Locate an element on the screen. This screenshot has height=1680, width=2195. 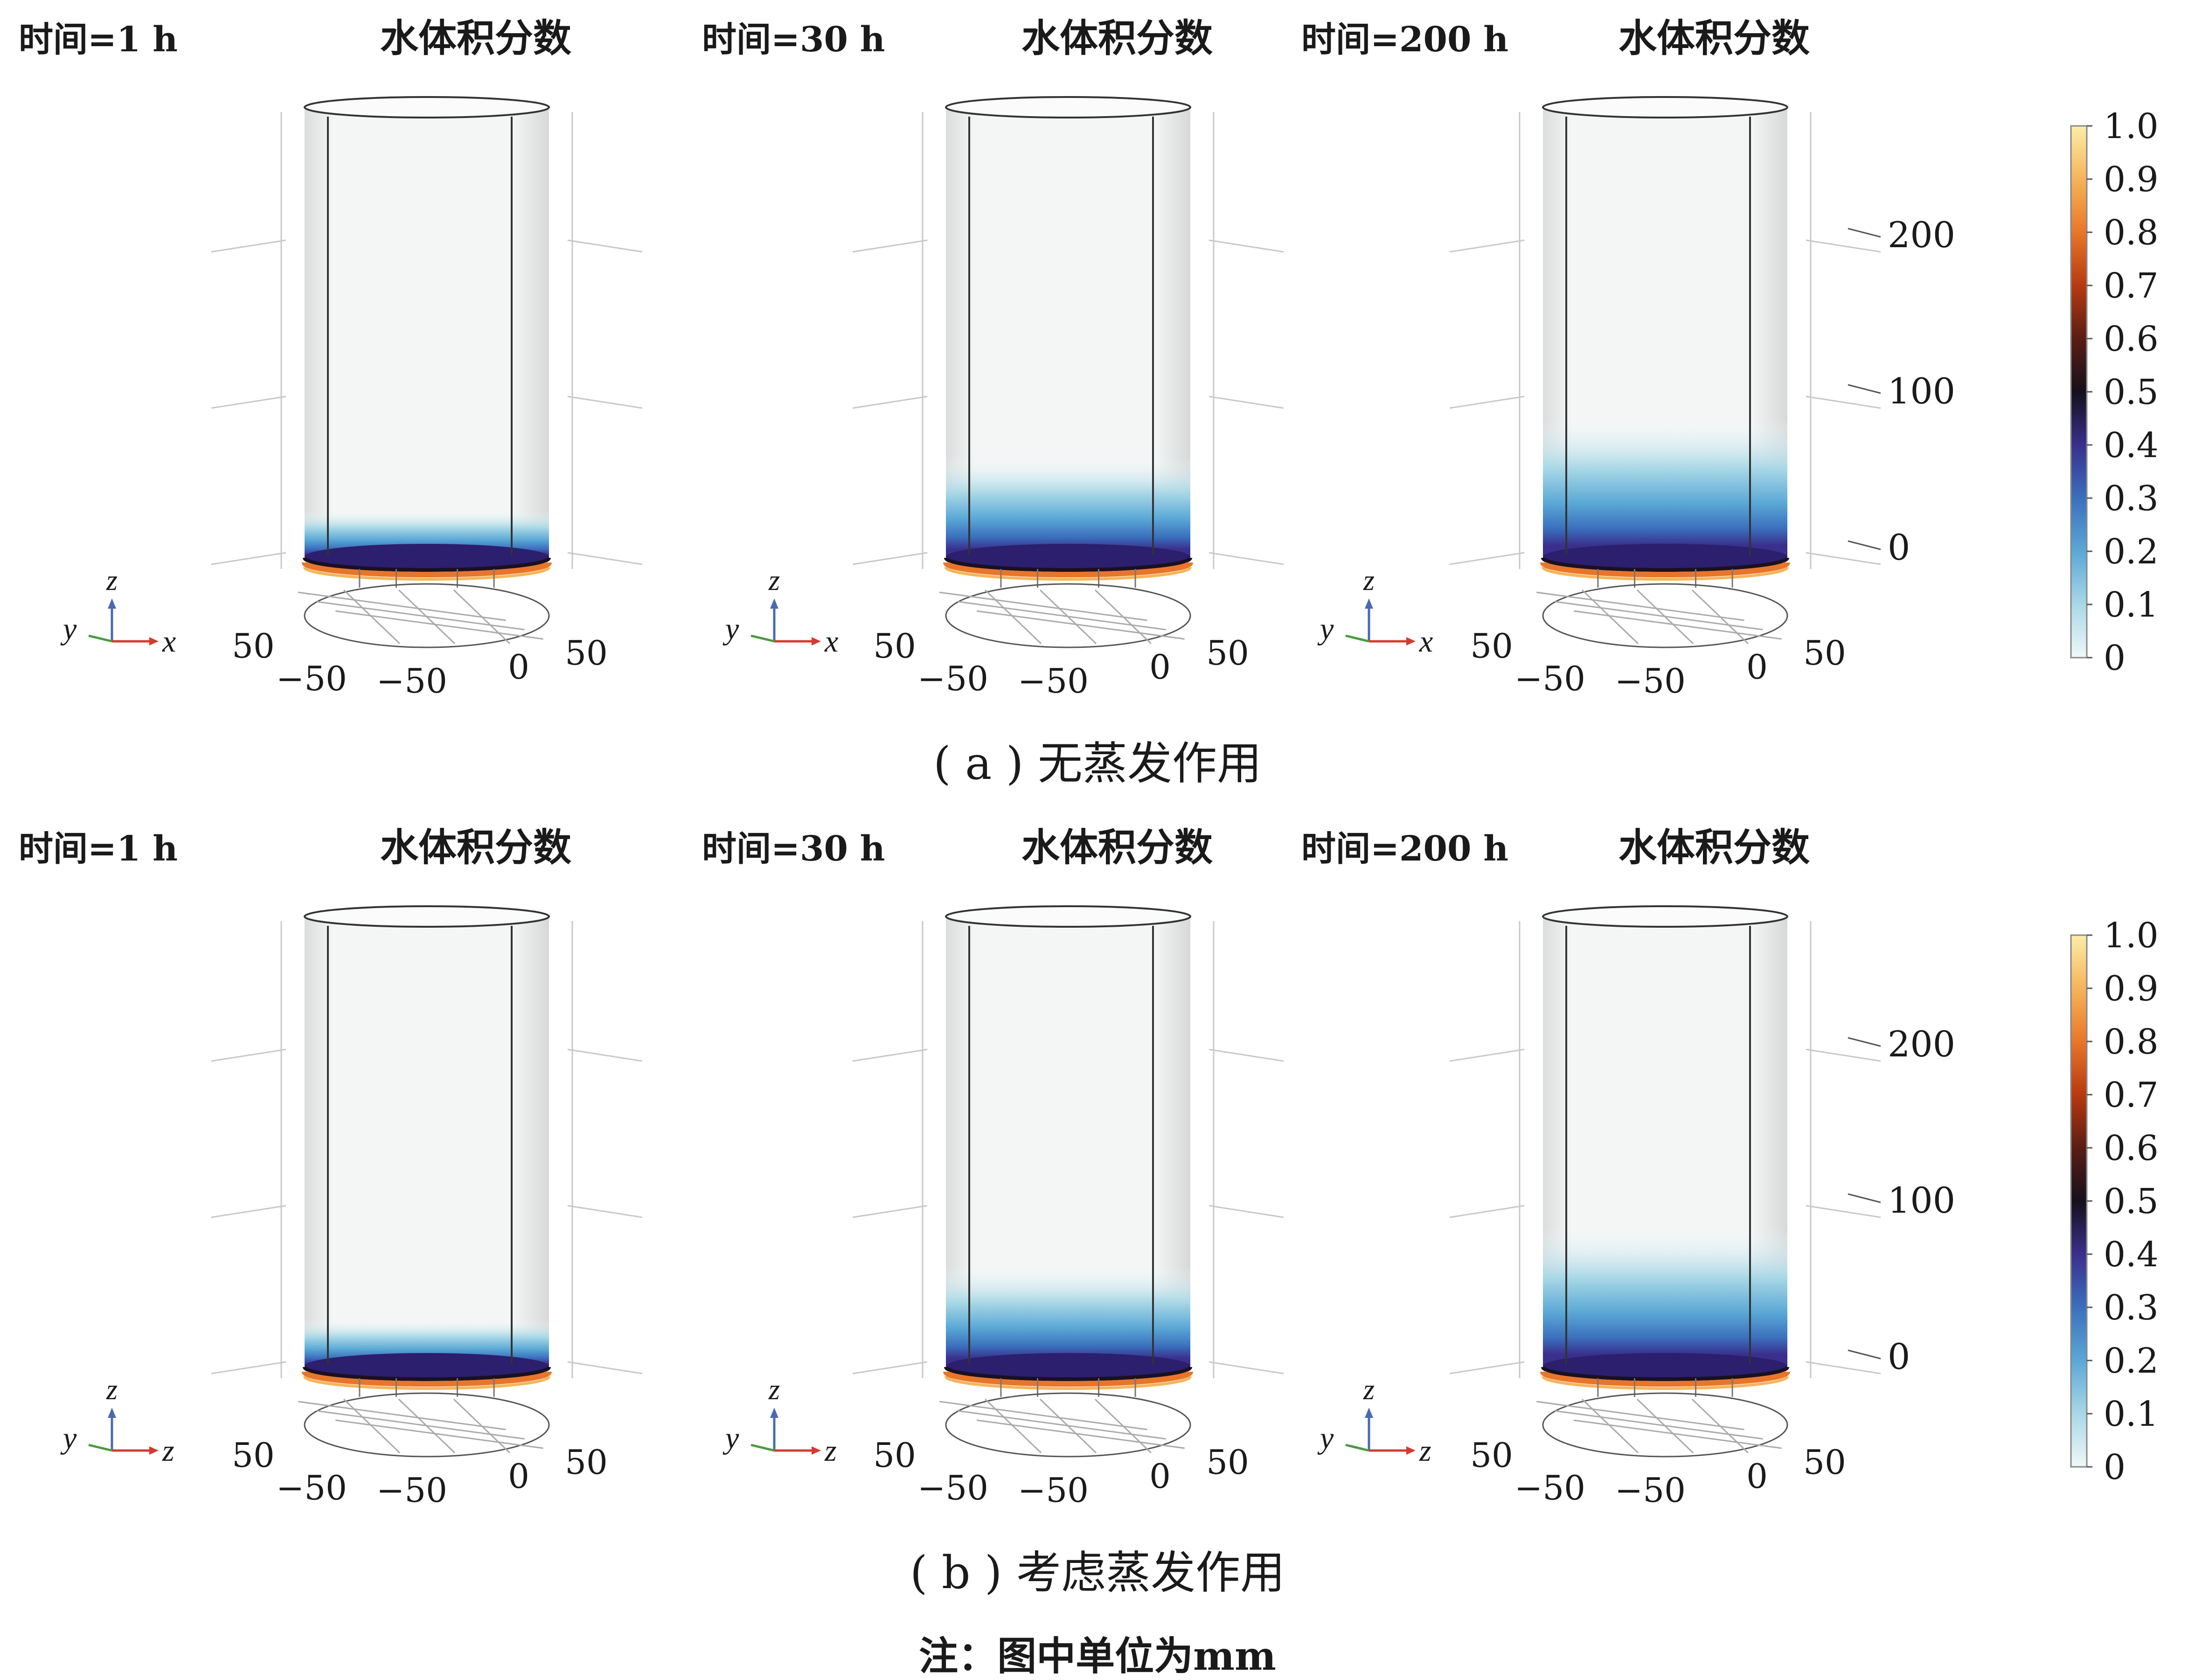
z-tick-label: 0 is located at coordinates (1899, 547).